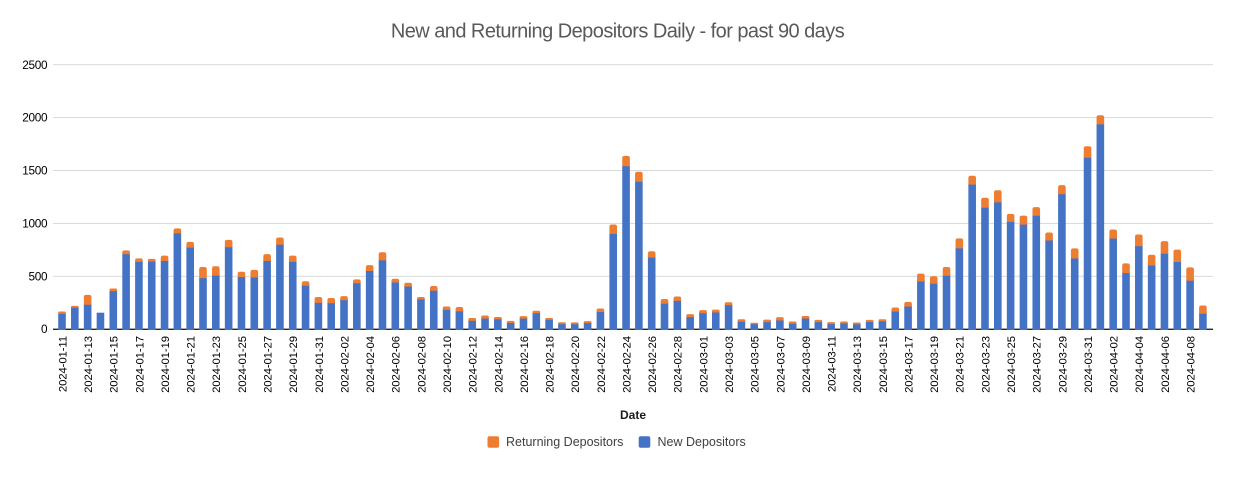 The height and width of the screenshot is (478, 1235). I want to click on svg-text: 2500, so click(35, 65).